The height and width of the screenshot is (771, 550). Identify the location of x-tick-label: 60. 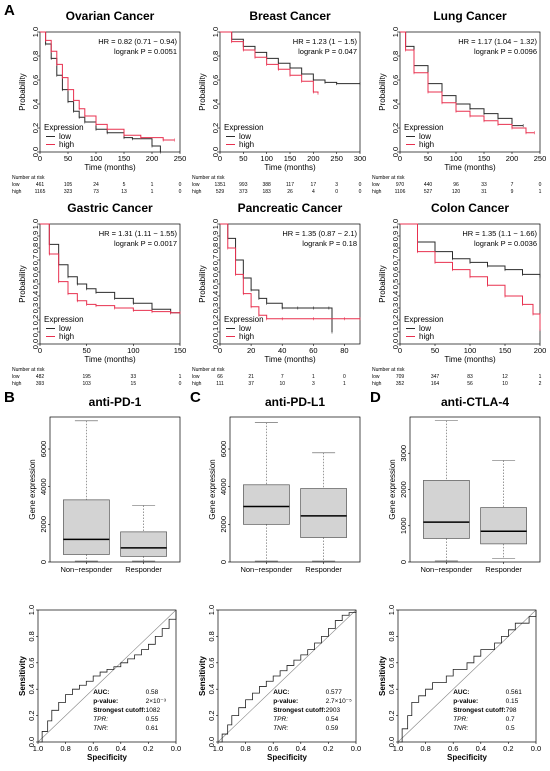
(313, 350).